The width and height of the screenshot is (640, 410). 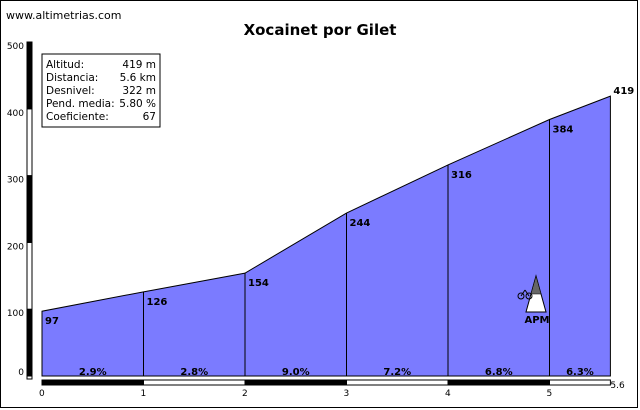 I want to click on info-distancia-value: 5.6 km, so click(x=138, y=78).